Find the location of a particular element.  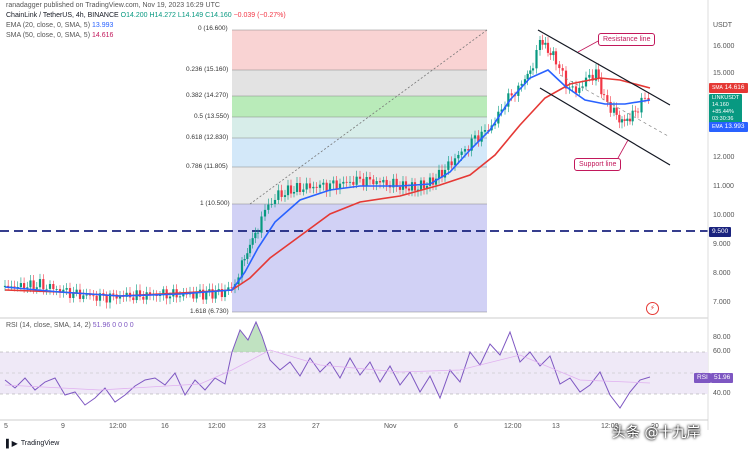

resistance-annotation: Resistance line is located at coordinates (627, 39).